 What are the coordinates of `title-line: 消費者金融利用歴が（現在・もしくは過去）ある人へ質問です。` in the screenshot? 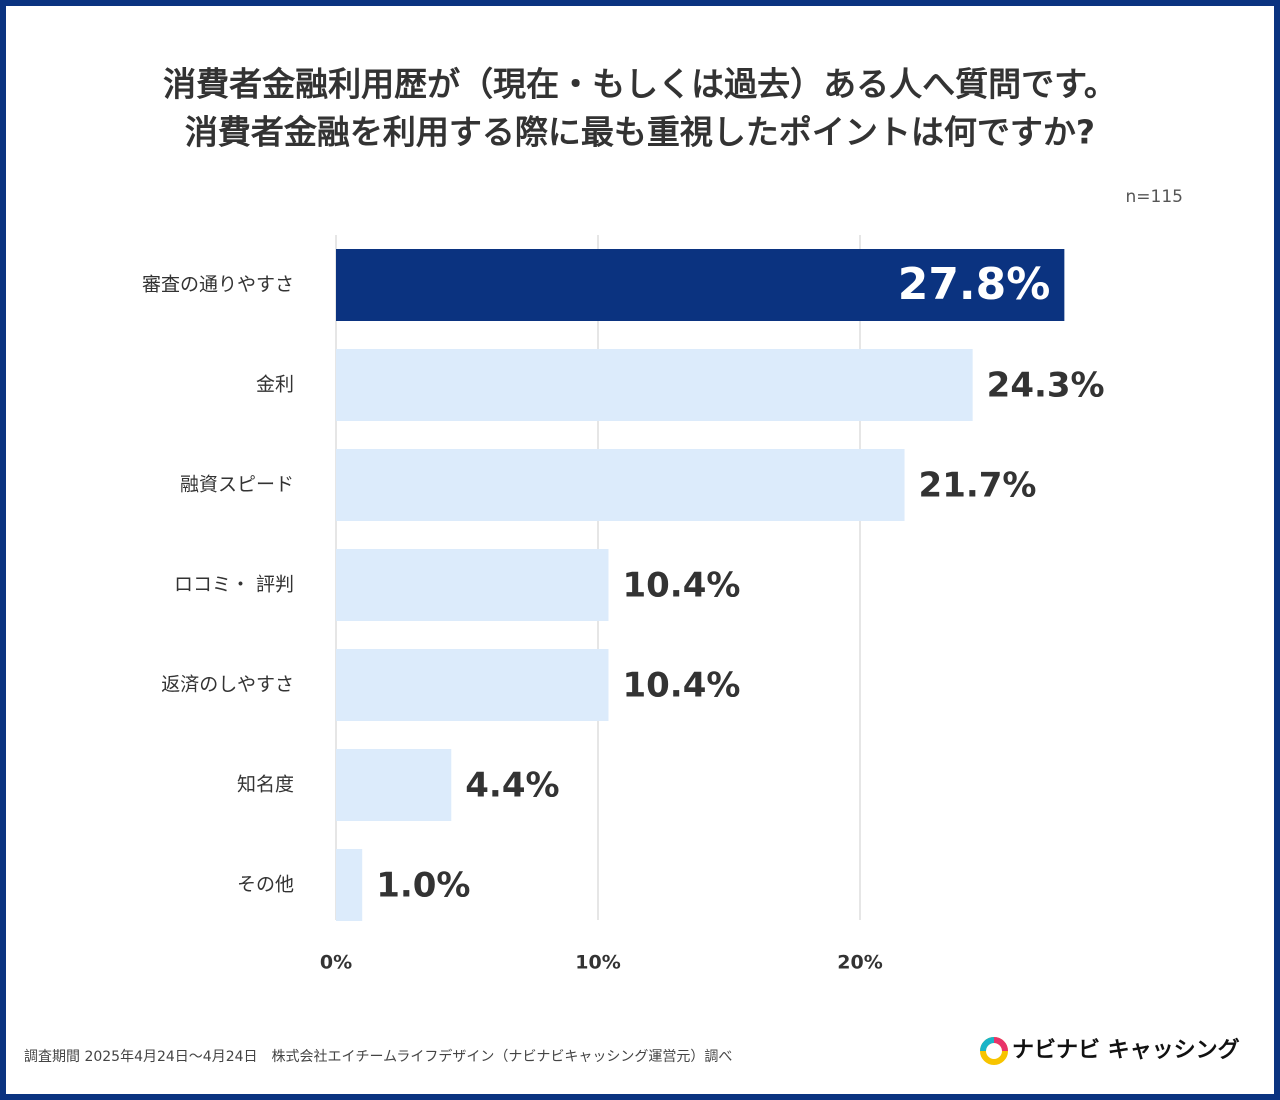 It's located at (640, 84).